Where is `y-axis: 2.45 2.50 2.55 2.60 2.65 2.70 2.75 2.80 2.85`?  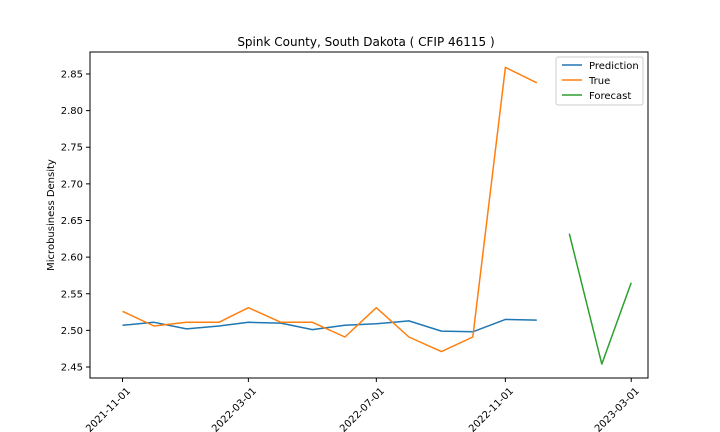
y-axis: 2.45 2.50 2.55 2.60 2.65 2.70 2.75 2.80 2.85 is located at coordinates (75, 221).